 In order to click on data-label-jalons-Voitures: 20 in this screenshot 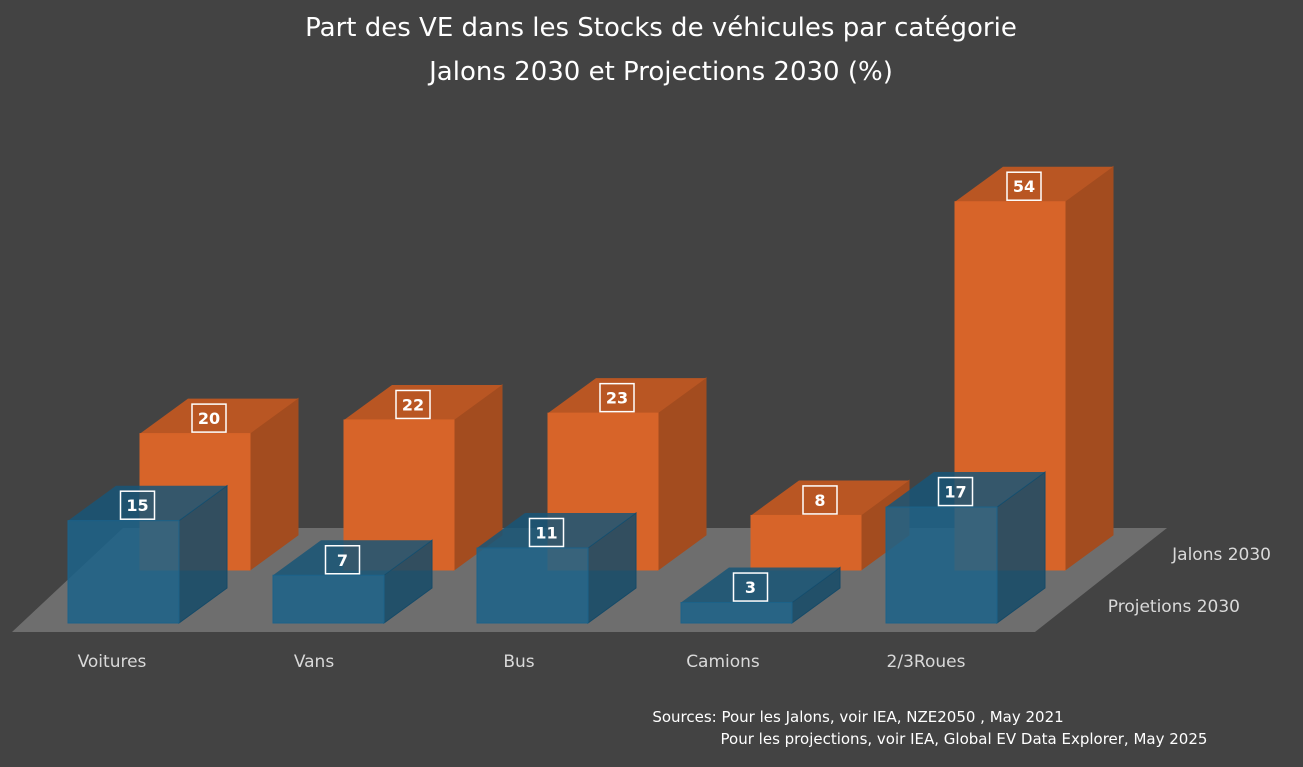, I will do `click(209, 418)`.